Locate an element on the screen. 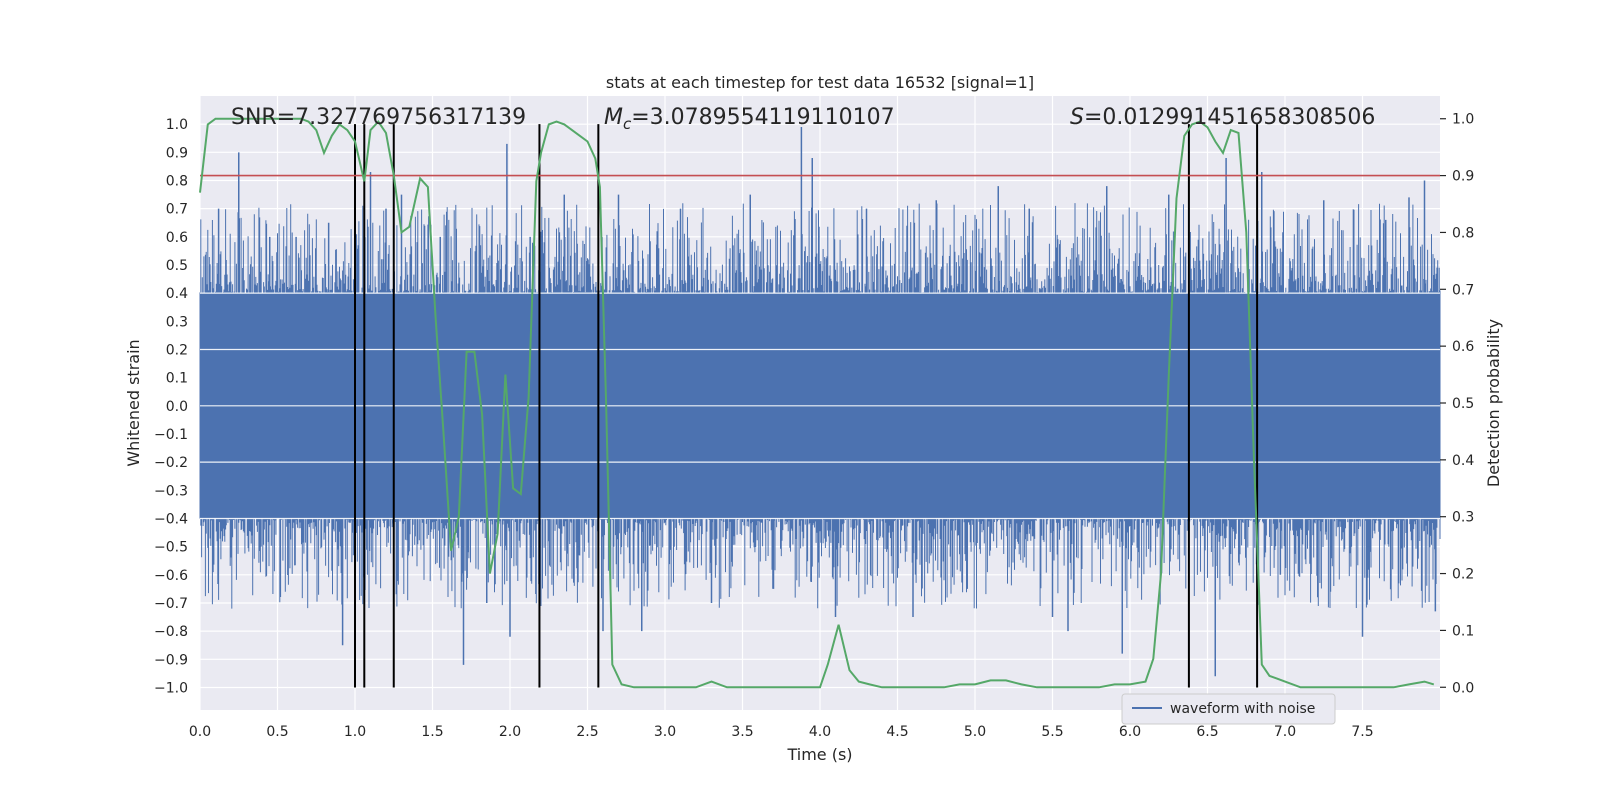 The width and height of the screenshot is (1600, 800). y-tick-label: −0.5 is located at coordinates (171, 548).